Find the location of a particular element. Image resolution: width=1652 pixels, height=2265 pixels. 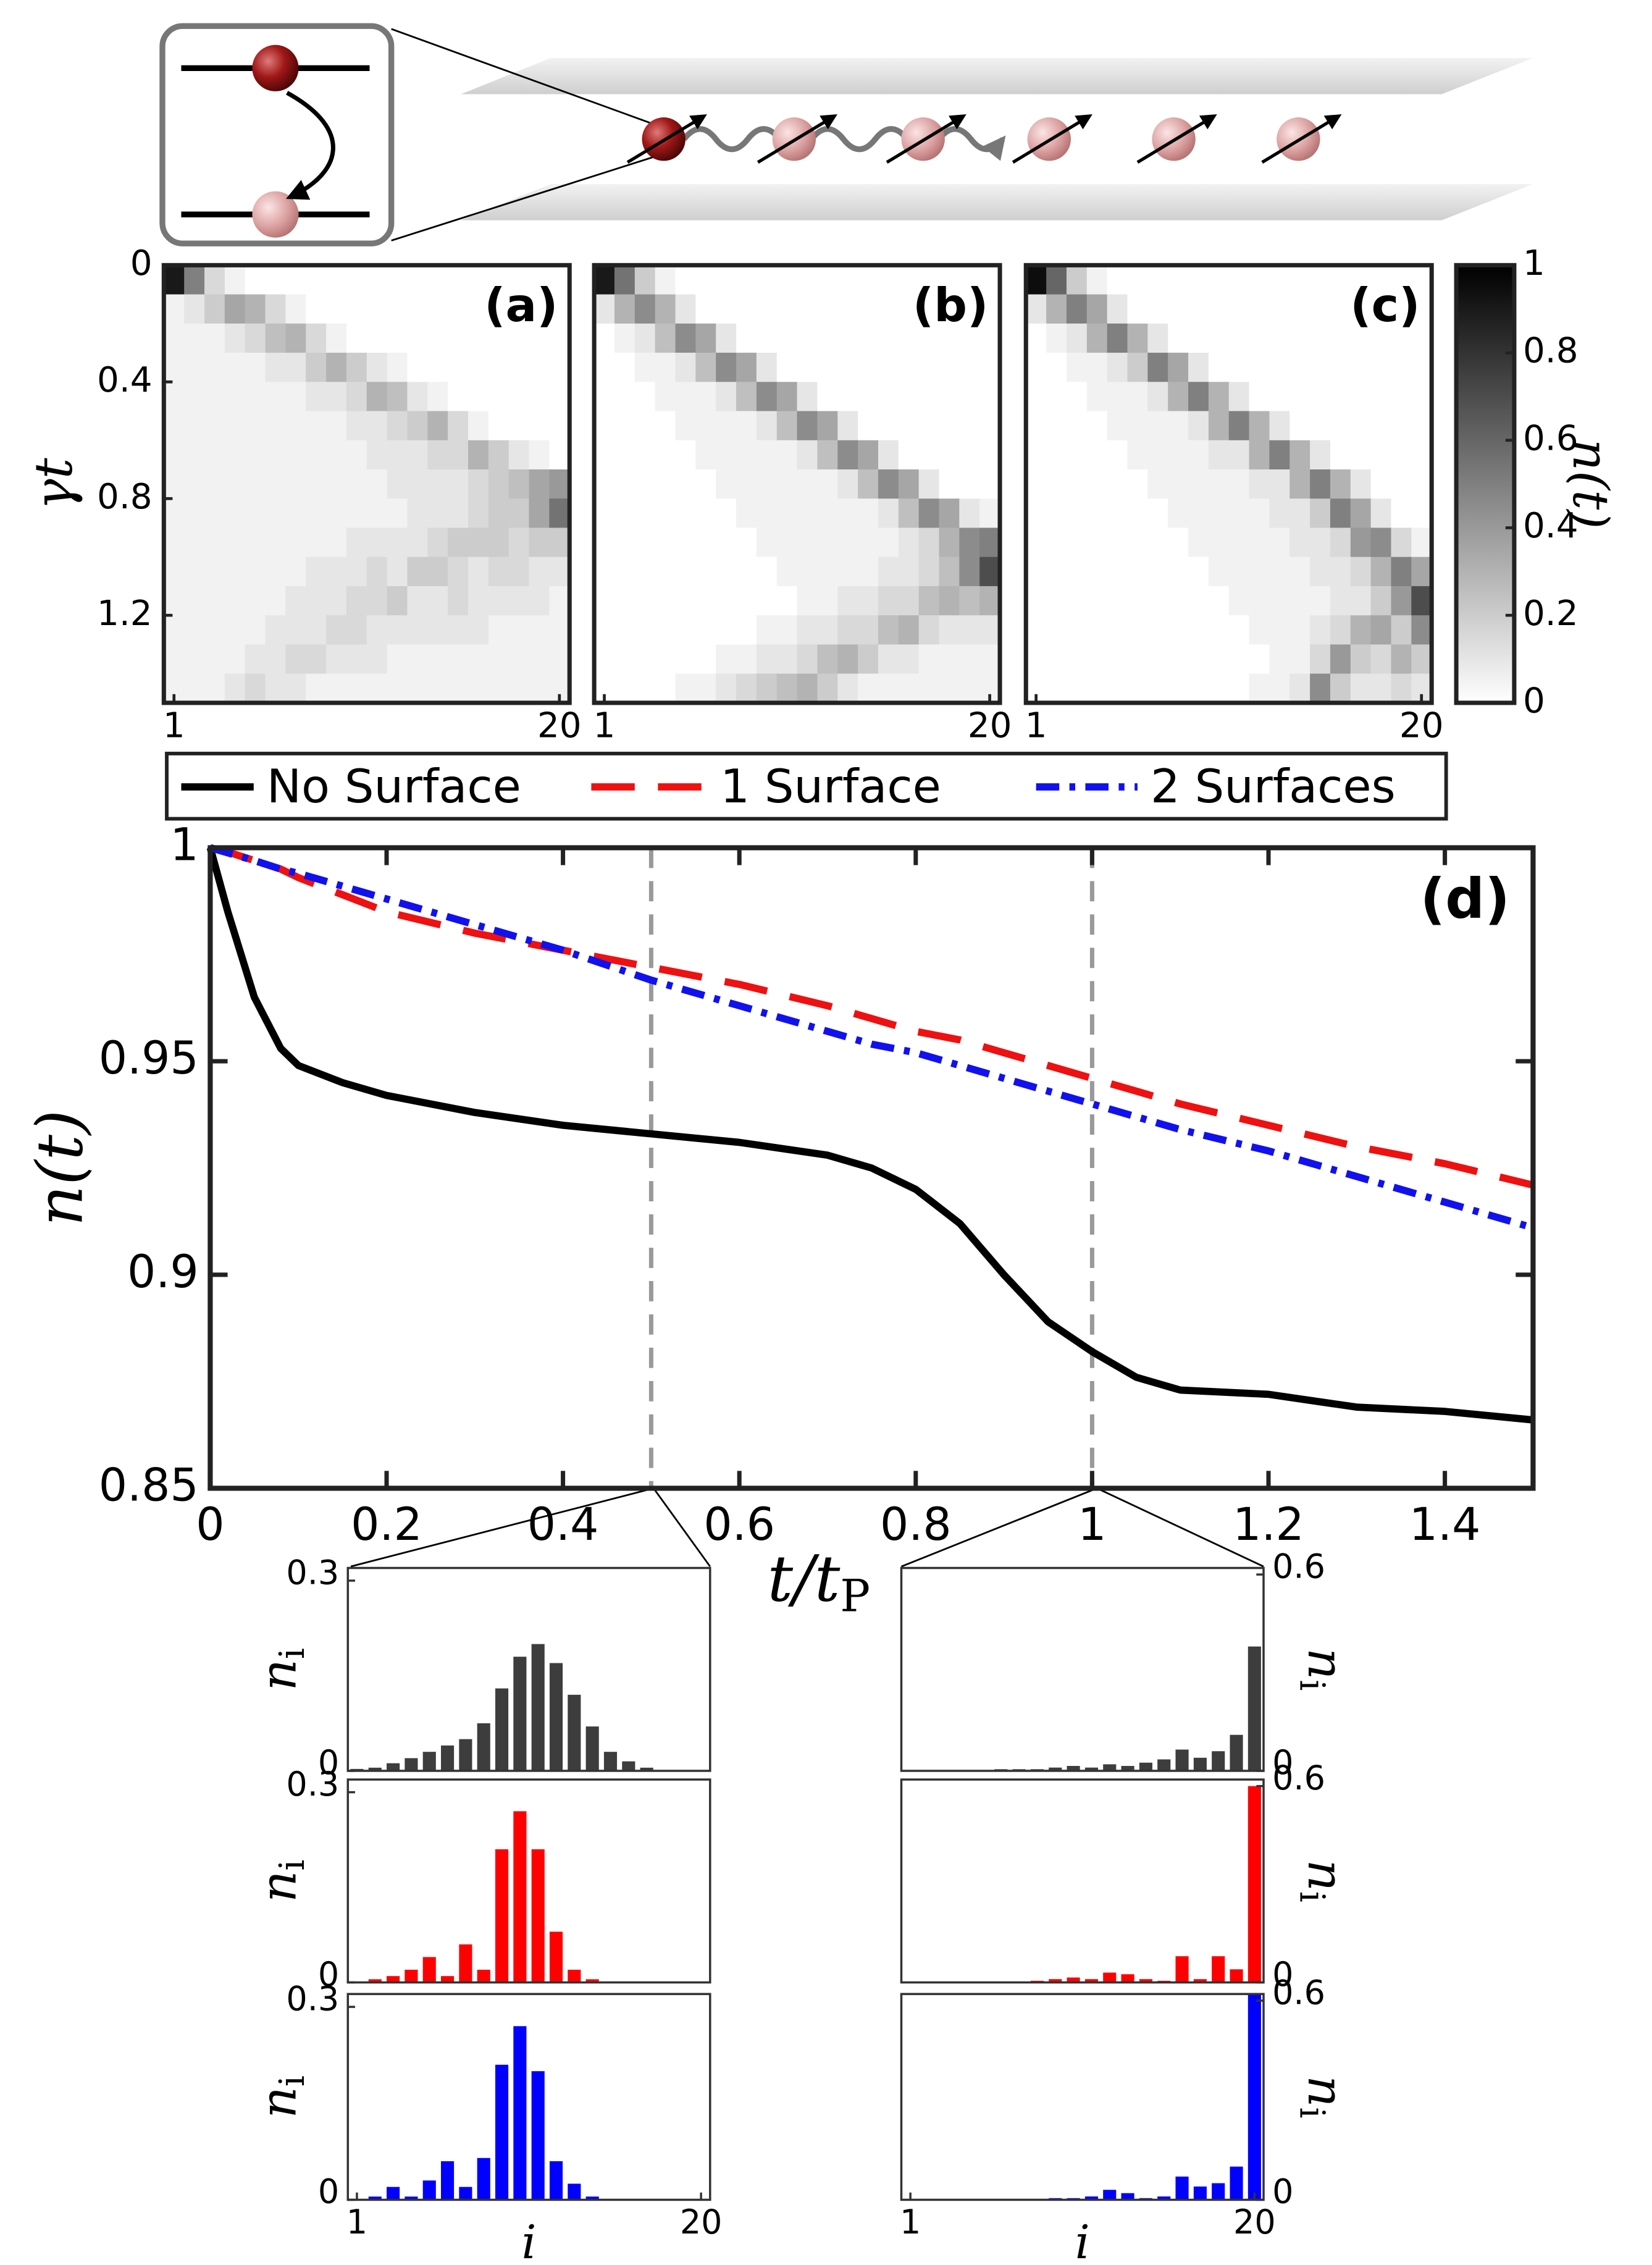

colorbar-tick-label: 0.4 is located at coordinates (1551, 526).